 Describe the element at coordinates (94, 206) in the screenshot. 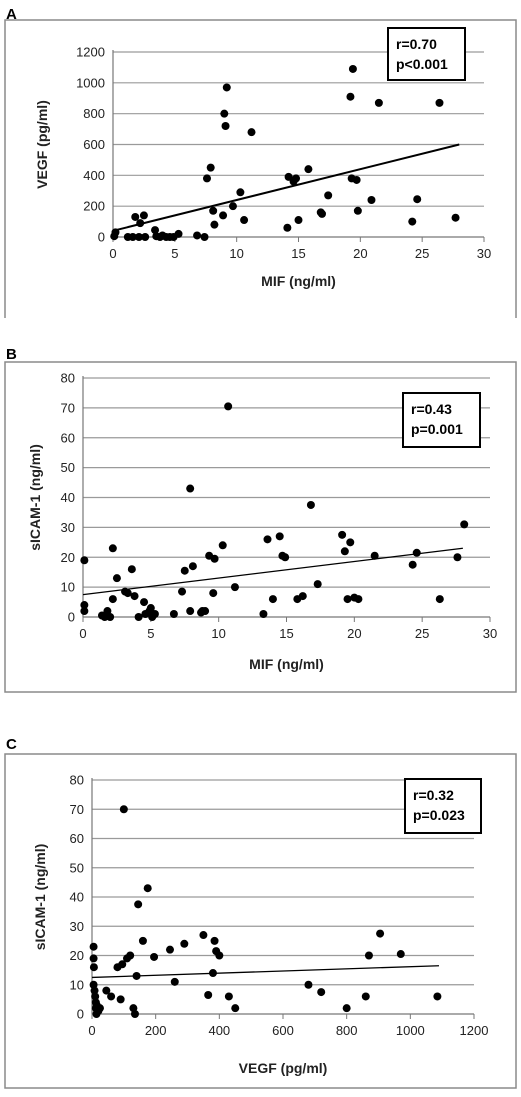

I see `y-tick-label: 200` at that location.